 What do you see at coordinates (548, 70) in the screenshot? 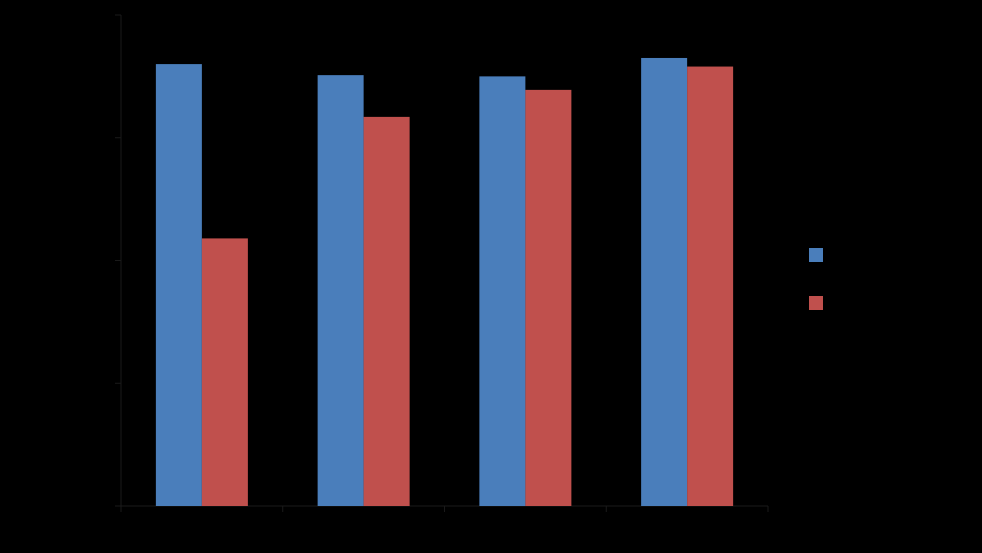
I see `data-label: bcA` at bounding box center [548, 70].